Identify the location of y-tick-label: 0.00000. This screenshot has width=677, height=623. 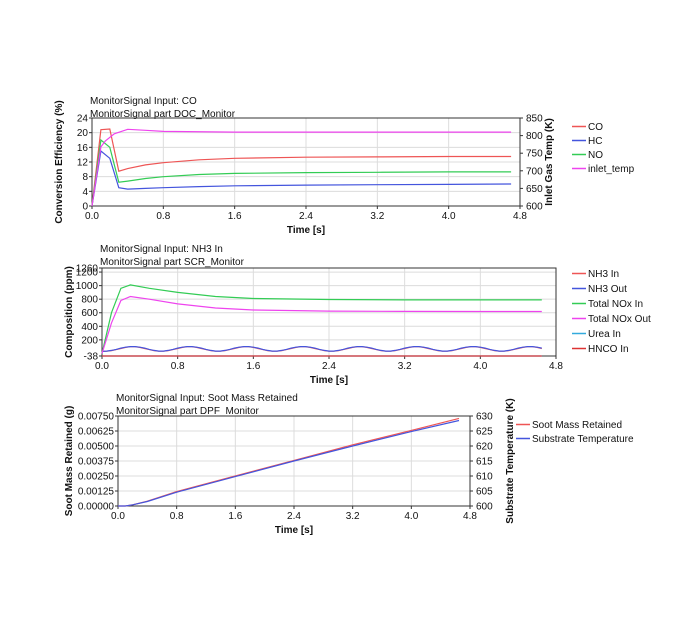
(96, 507).